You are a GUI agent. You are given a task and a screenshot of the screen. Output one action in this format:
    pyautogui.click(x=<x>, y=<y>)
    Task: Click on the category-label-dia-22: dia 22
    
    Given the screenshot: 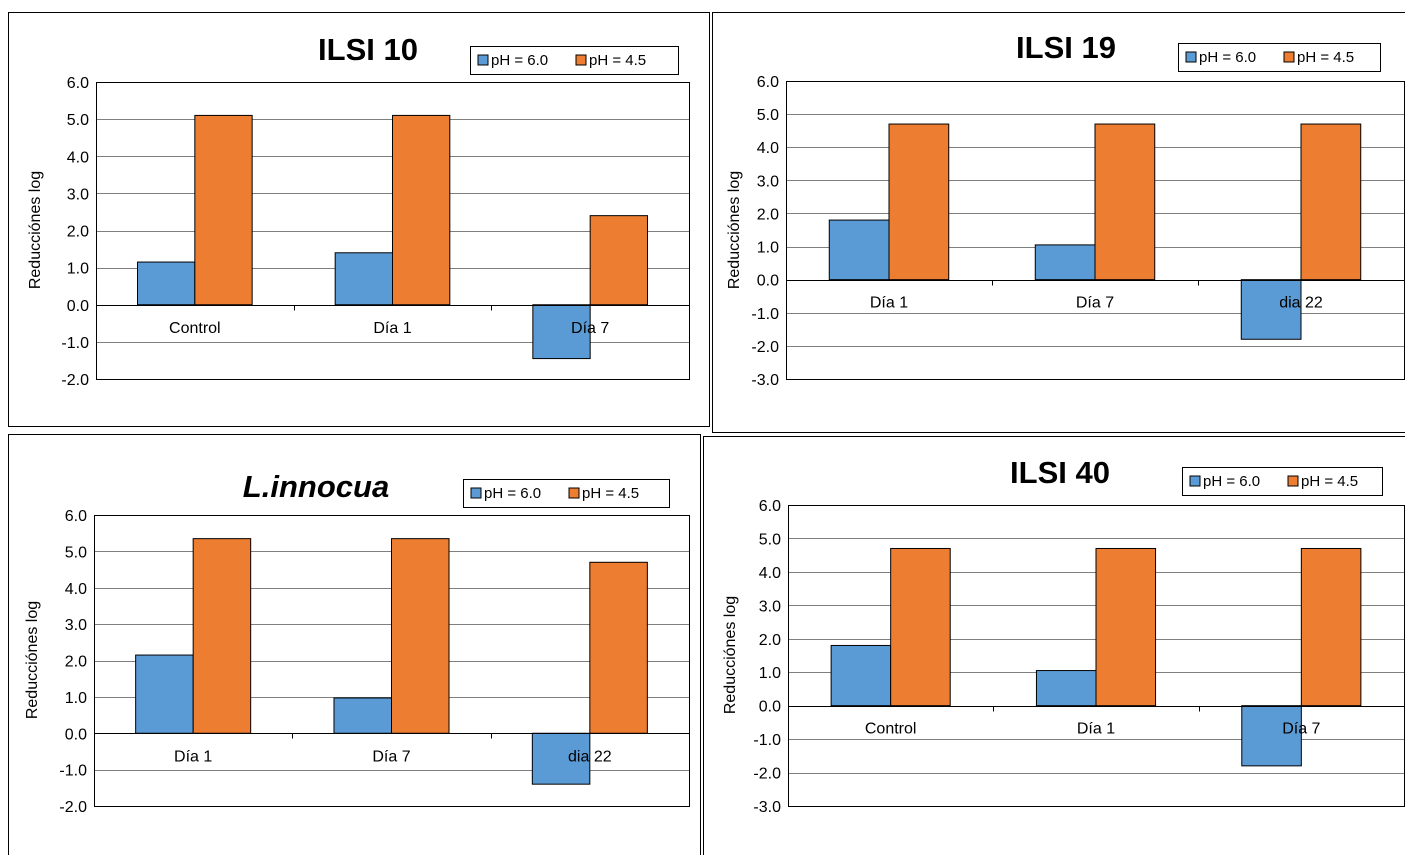 What is the action you would take?
    pyautogui.click(x=1301, y=303)
    